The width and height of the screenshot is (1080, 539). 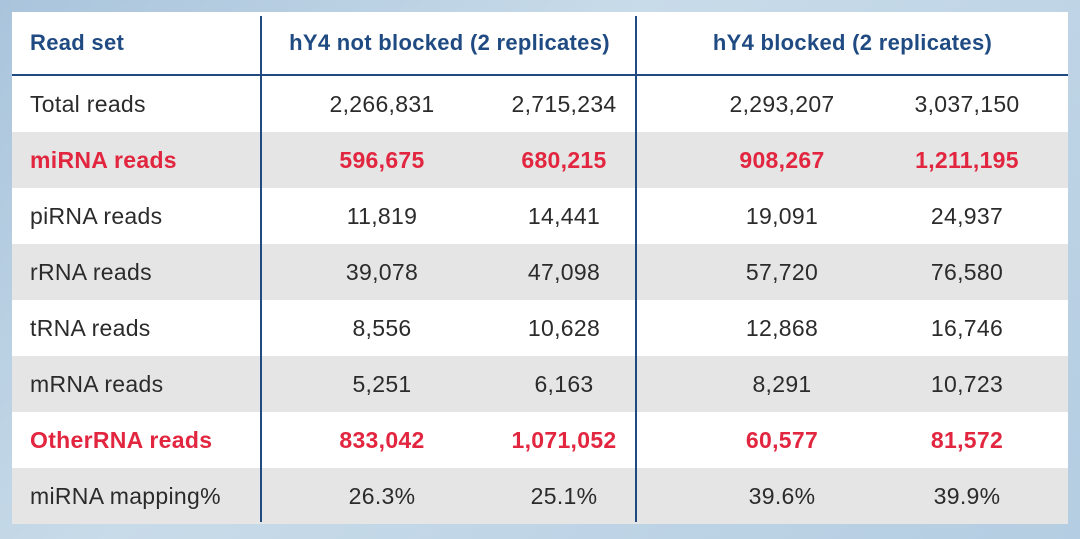 What do you see at coordinates (91, 271) in the screenshot?
I see `row-label: rRNA reads` at bounding box center [91, 271].